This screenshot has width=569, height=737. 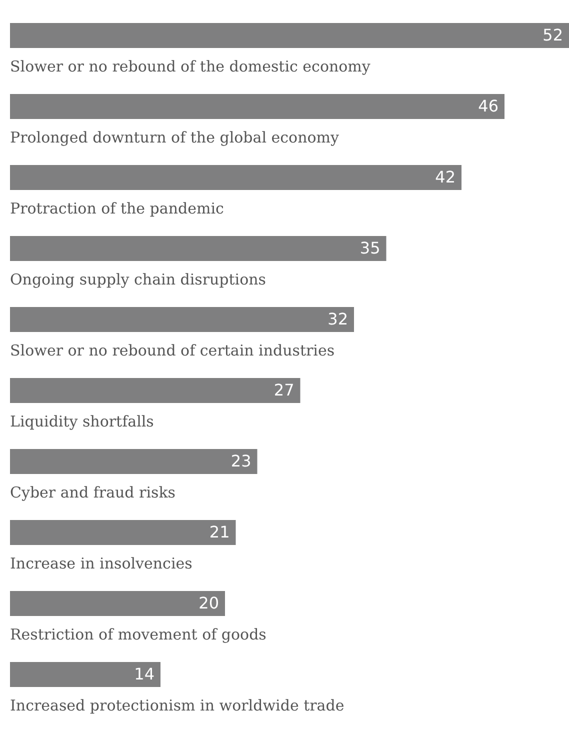 What do you see at coordinates (241, 461) in the screenshot?
I see `data-label: 23` at bounding box center [241, 461].